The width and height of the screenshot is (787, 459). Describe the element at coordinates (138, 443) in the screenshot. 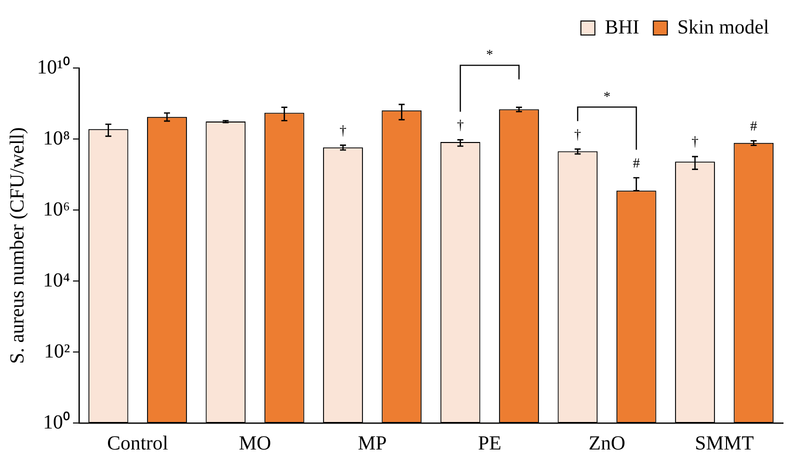

I see `x-tick-label: Control` at that location.